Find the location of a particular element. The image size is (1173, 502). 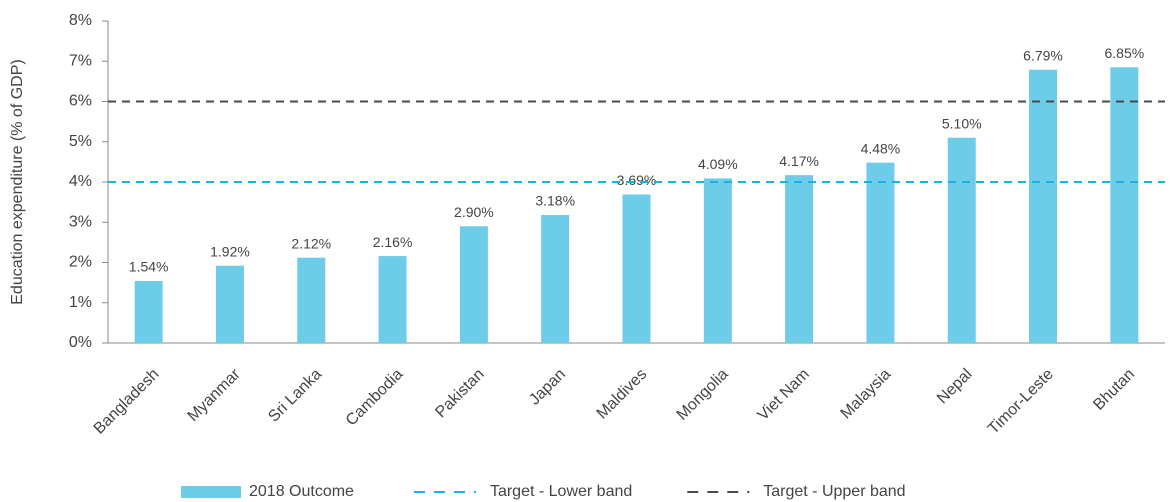

x-tick-label: Timor-Leste is located at coordinates (1021, 402).